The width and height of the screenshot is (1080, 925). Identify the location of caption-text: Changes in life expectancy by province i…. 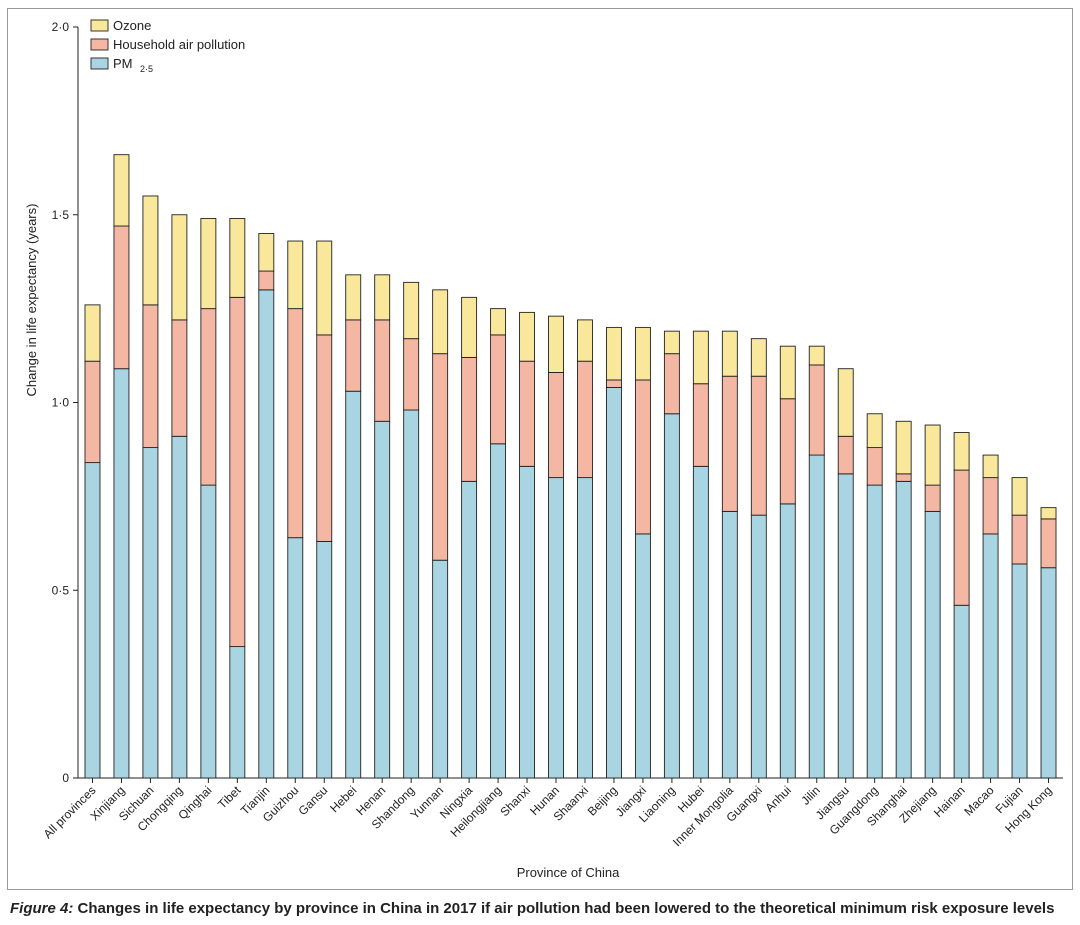
(564, 908).